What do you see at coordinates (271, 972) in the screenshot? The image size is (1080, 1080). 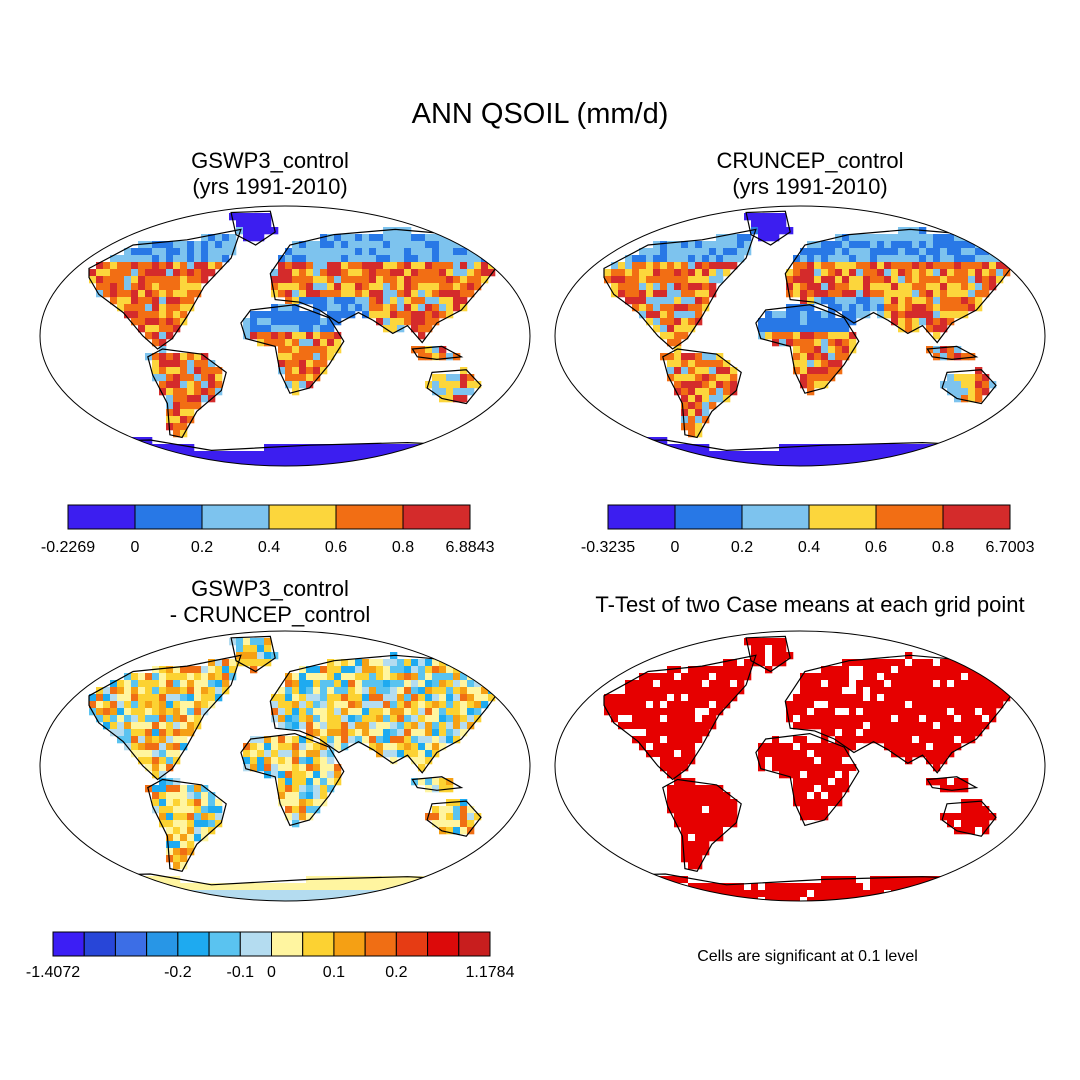 I see `colorbar-label: 0` at bounding box center [271, 972].